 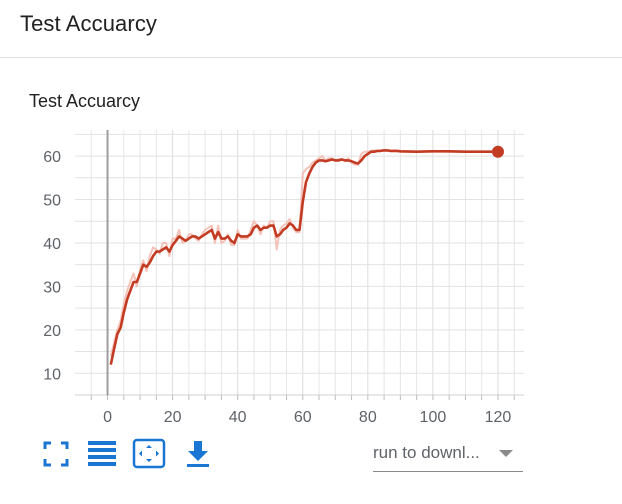 I want to click on x-tick-label: 100, so click(x=433, y=417).